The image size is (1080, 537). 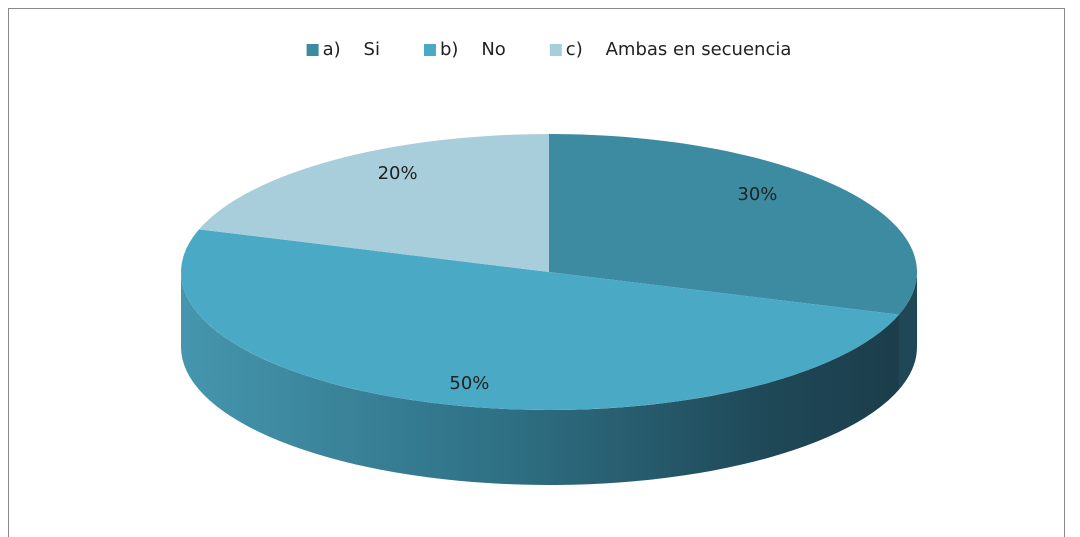 I want to click on legend-label: b) No, so click(x=473, y=49).